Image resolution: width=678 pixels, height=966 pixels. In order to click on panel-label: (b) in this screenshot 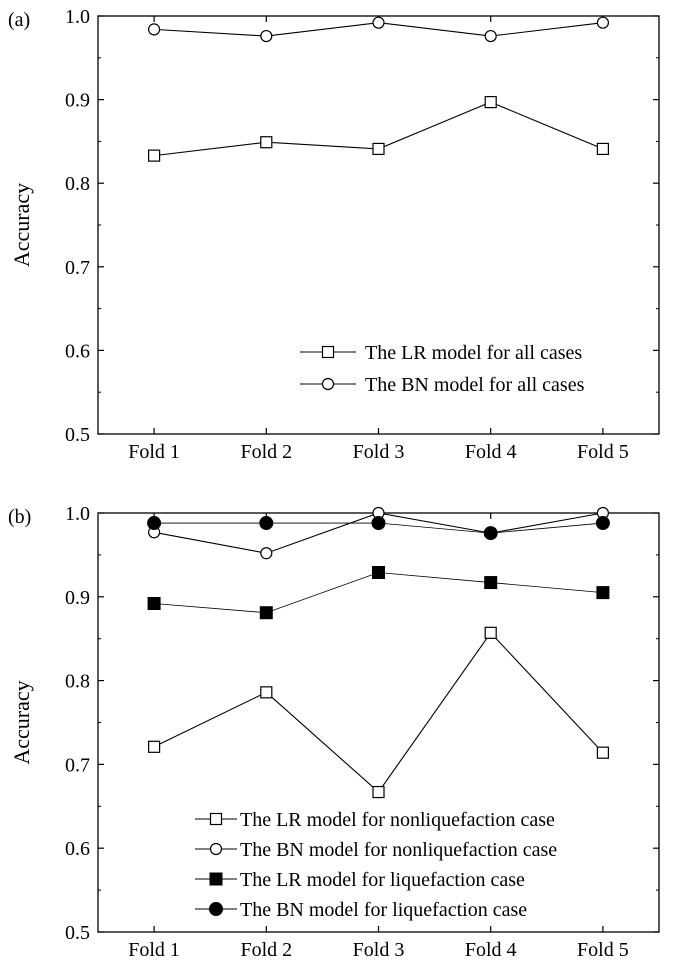, I will do `click(19, 517)`.